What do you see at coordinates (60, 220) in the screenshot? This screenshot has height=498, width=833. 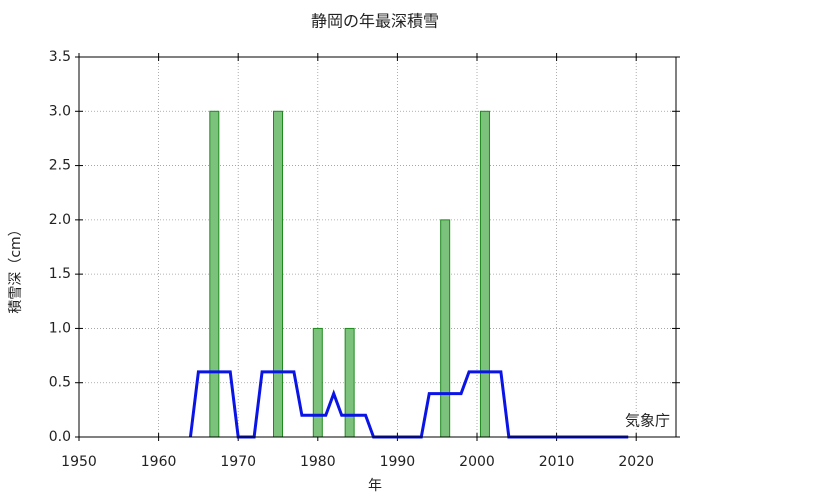 I see `y-tick-label: 2.0` at bounding box center [60, 220].